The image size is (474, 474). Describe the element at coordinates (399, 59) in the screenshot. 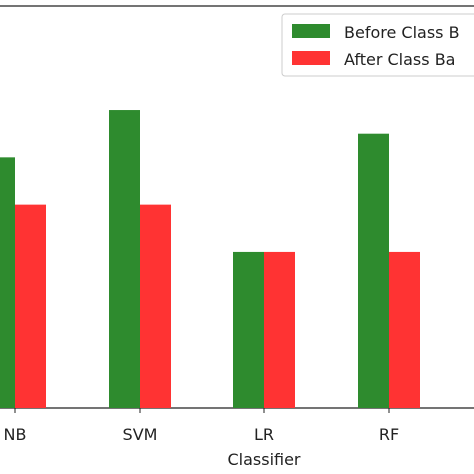

I see `legend-label-after: After Class Ba` at that location.